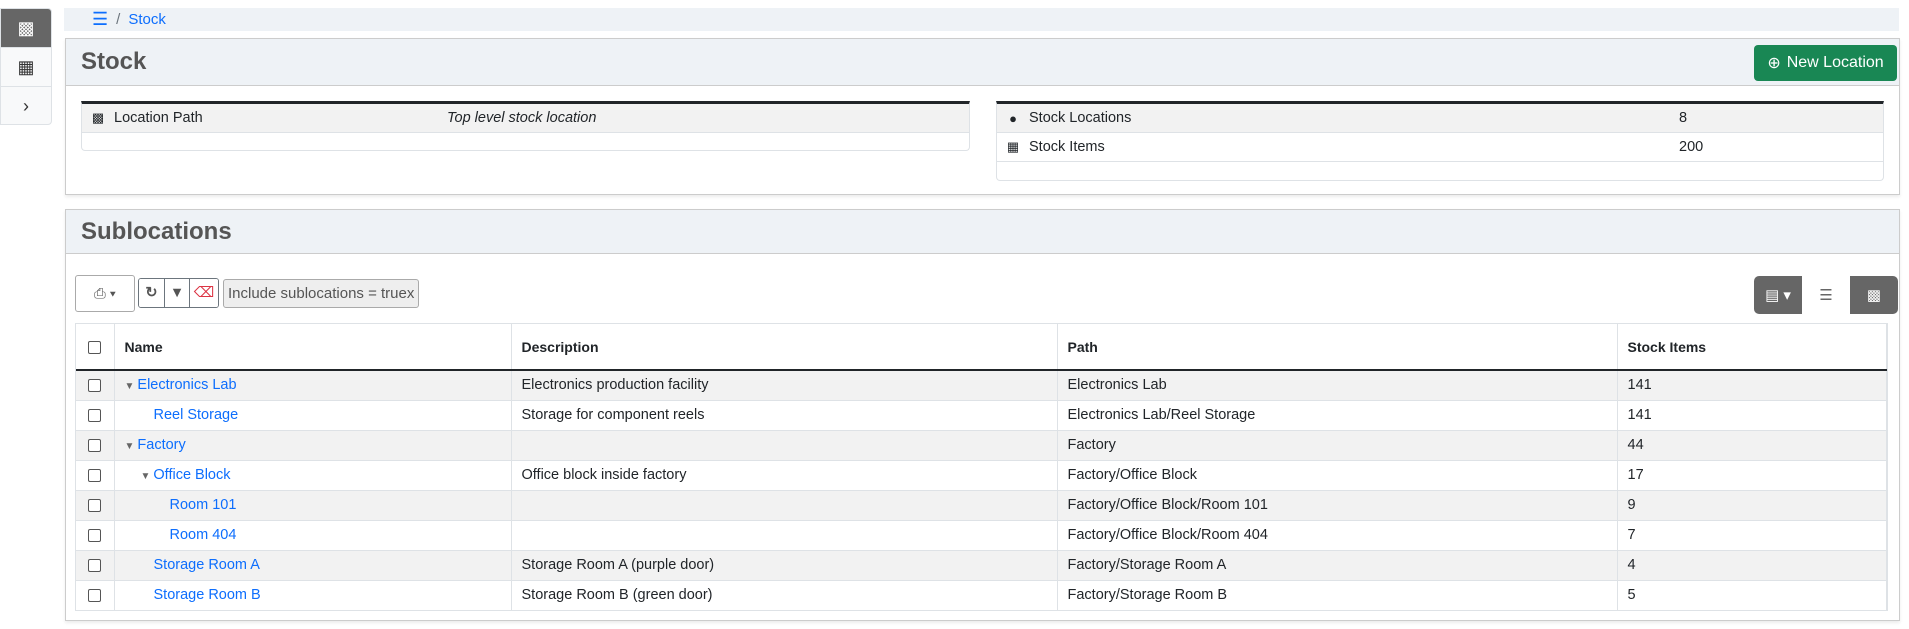 This screenshot has height=629, width=1909. What do you see at coordinates (161, 445) in the screenshot?
I see `location-link: Factory` at bounding box center [161, 445].